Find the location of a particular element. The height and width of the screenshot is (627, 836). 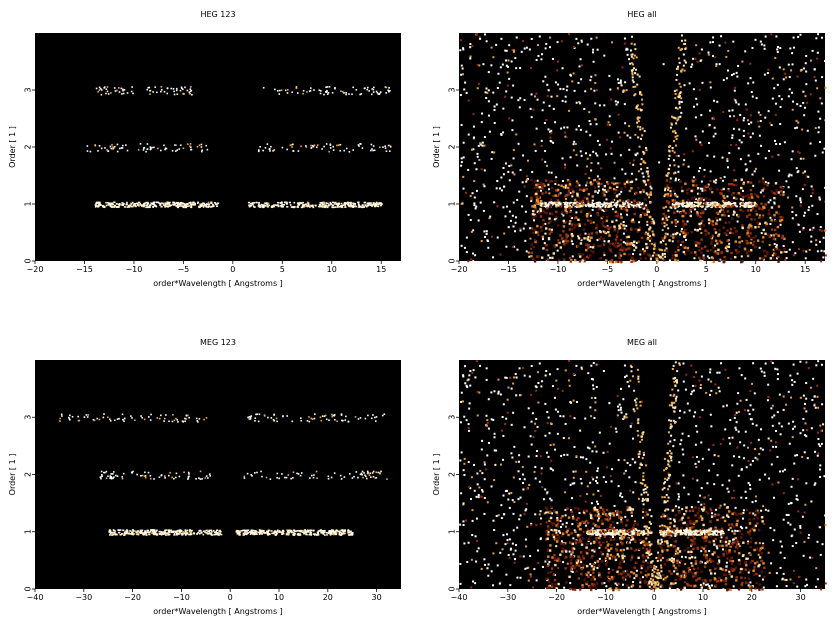

x-tick-label: −5 is located at coordinates (183, 269).